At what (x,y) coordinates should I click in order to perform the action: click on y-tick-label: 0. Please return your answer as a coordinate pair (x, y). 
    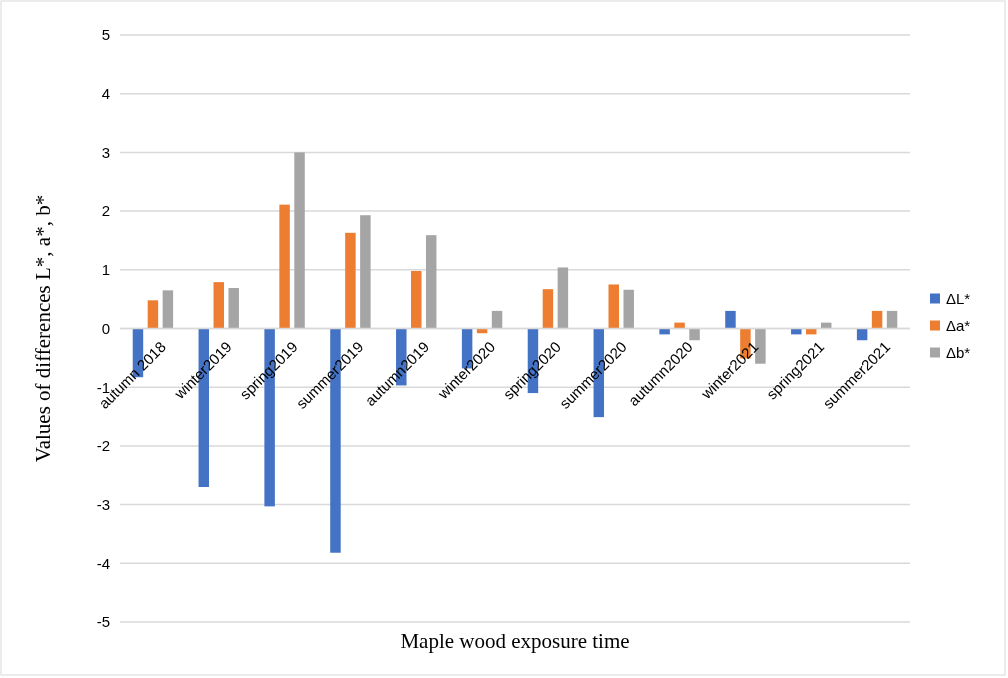
    Looking at the image, I should click on (105, 328).